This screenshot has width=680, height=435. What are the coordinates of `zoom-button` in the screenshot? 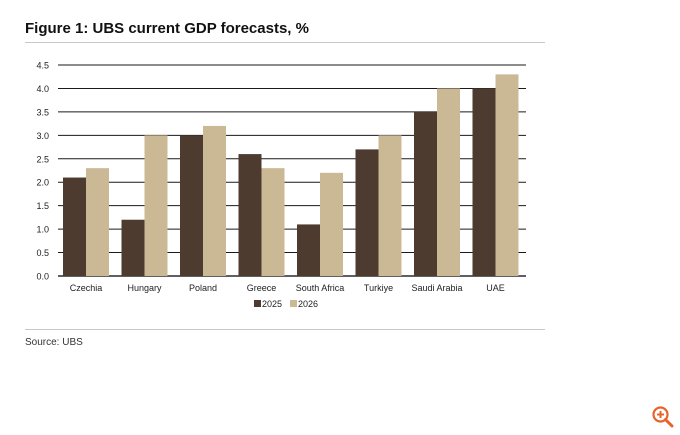 It's located at (663, 417).